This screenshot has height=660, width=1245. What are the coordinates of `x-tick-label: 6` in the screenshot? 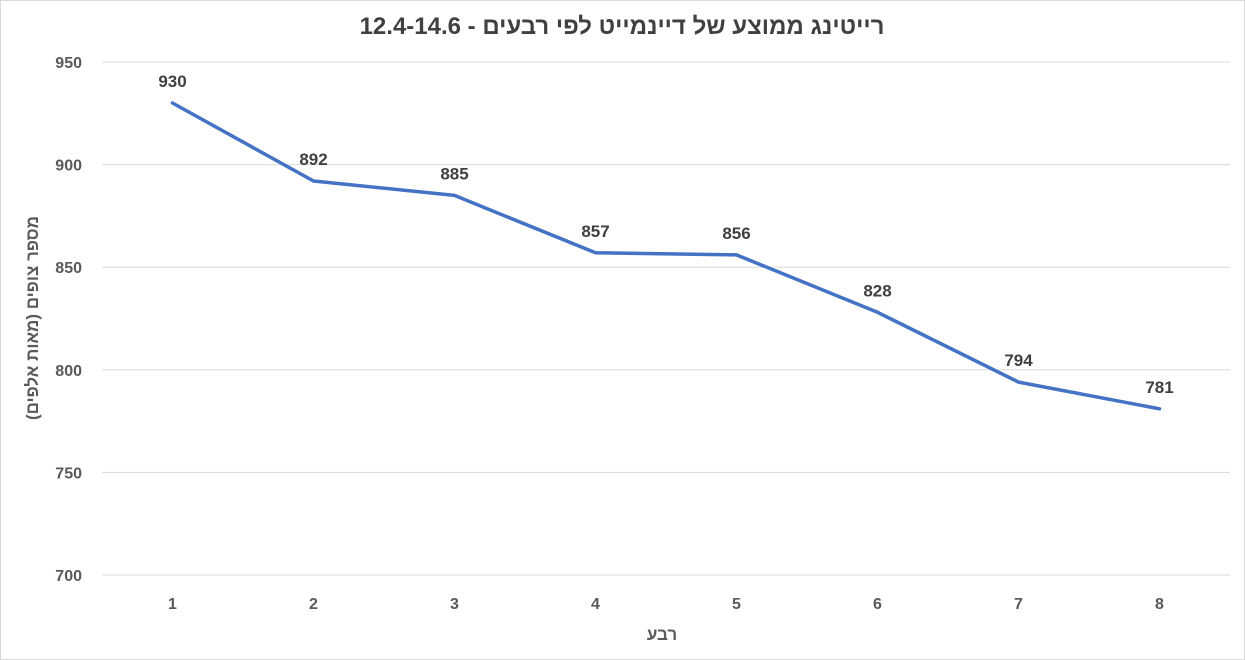 It's located at (877, 604).